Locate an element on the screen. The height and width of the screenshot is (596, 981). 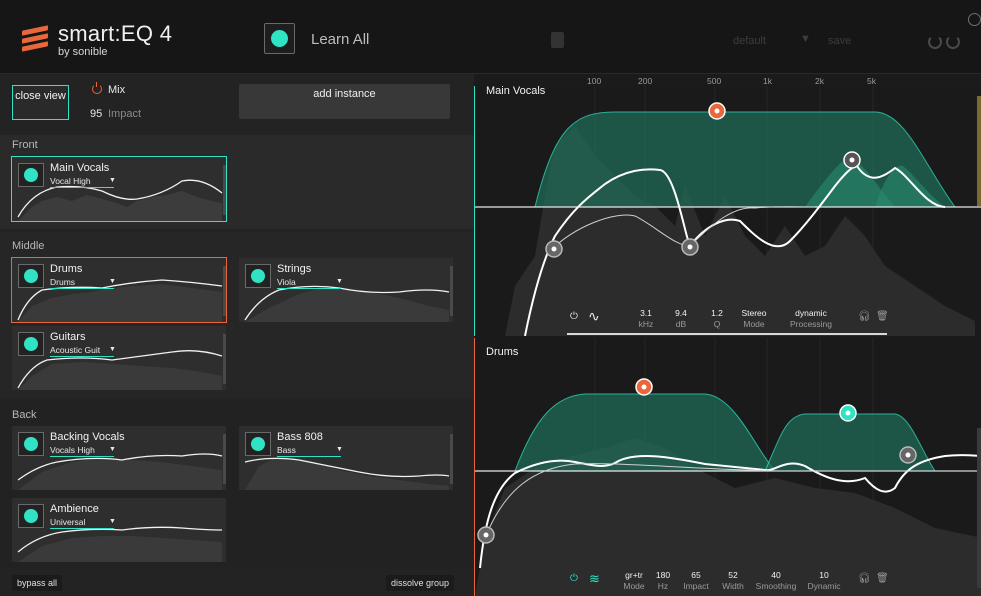
impact-value: 95 is located at coordinates (96, 114).